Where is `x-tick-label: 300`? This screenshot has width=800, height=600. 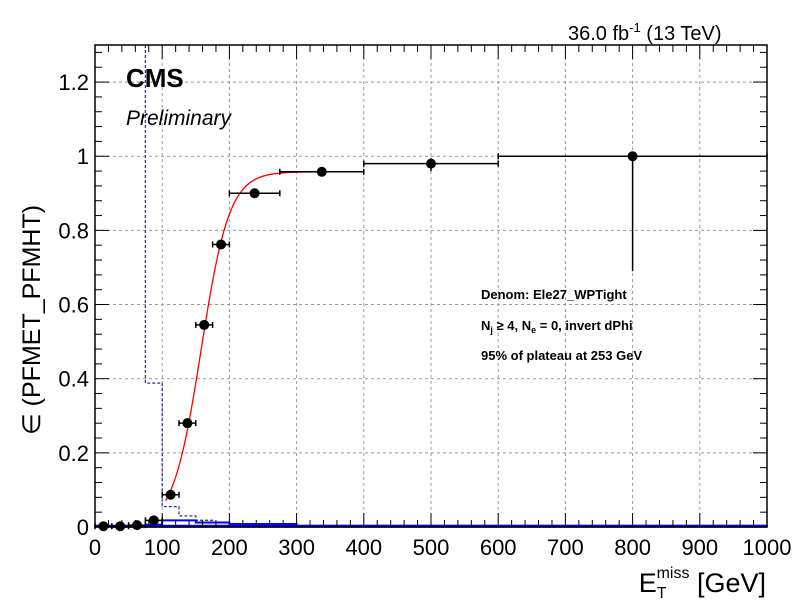
x-tick-label: 300 is located at coordinates (296, 547).